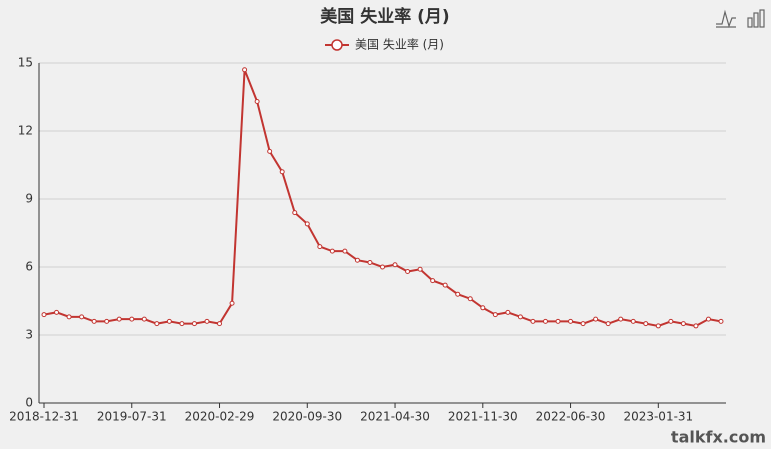 The width and height of the screenshot is (771, 449). I want to click on x-tick-label: 2022-06-30, so click(571, 417).